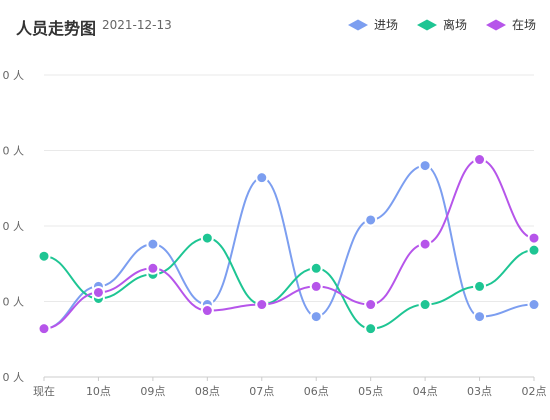 The height and width of the screenshot is (420, 550). Describe the element at coordinates (137, 25) in the screenshot. I see `chart-date: 2021-12-13` at that location.